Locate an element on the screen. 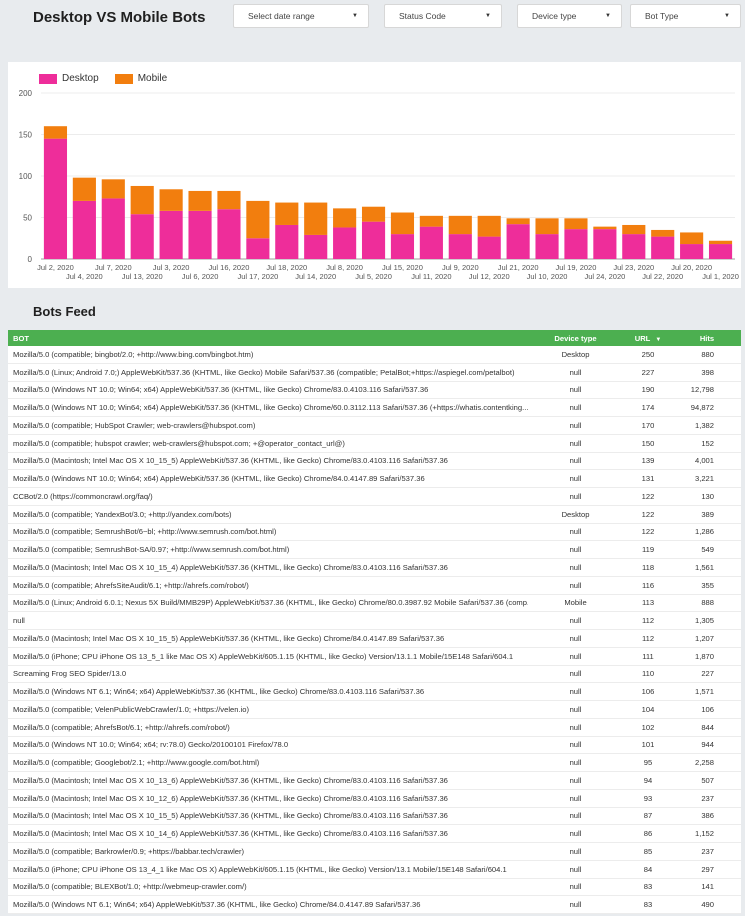 This screenshot has width=745, height=916. x-tick-label: Jul 5, 2020 is located at coordinates (373, 276).